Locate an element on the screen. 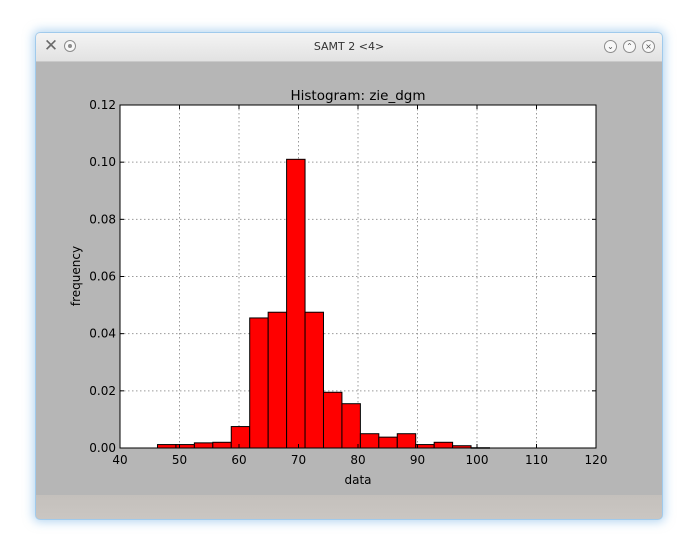 The height and width of the screenshot is (556, 700). y-axis-label: frequency is located at coordinates (76, 276).